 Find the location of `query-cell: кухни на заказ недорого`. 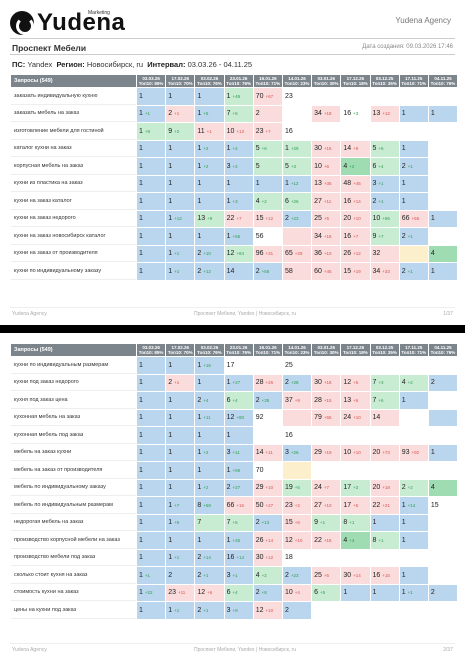

query-cell: кухни на заказ недорого is located at coordinates (73, 218).